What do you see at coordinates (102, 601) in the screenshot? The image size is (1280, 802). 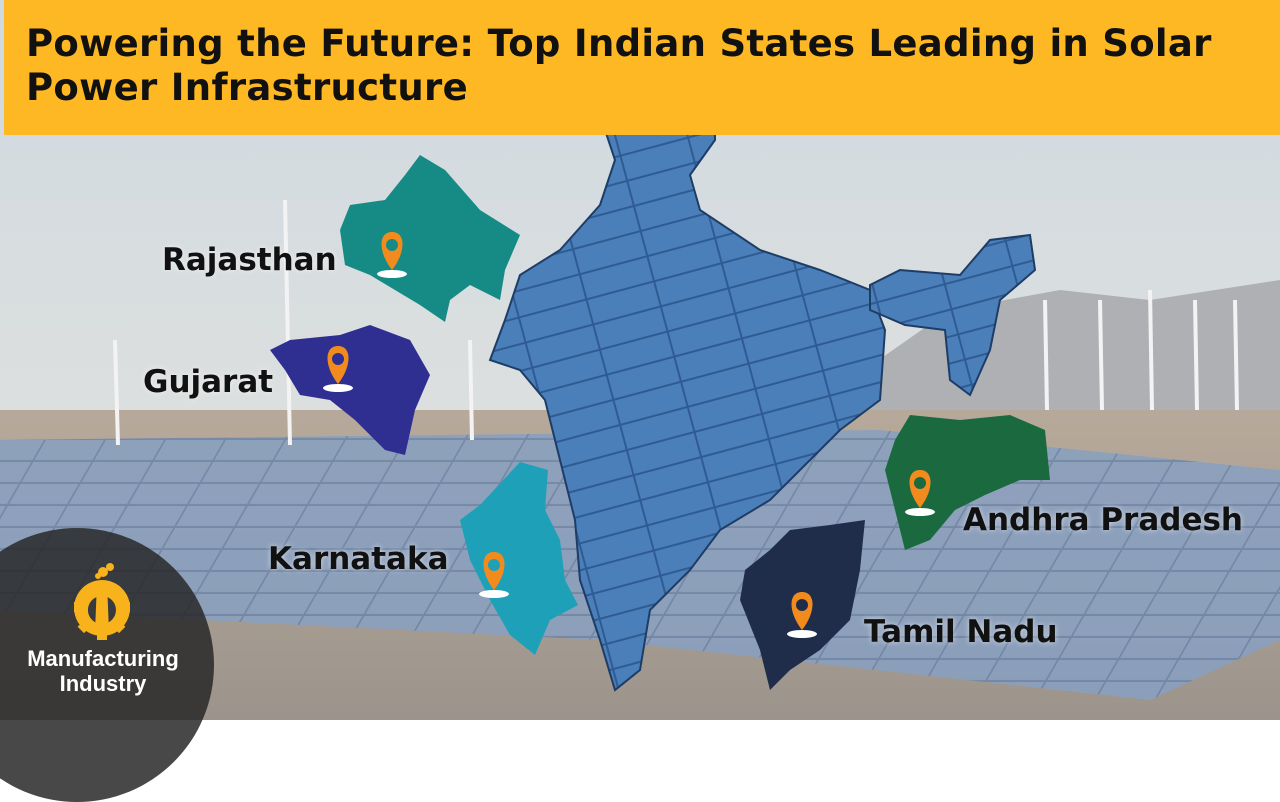 I see `factory-gear-icon` at bounding box center [102, 601].